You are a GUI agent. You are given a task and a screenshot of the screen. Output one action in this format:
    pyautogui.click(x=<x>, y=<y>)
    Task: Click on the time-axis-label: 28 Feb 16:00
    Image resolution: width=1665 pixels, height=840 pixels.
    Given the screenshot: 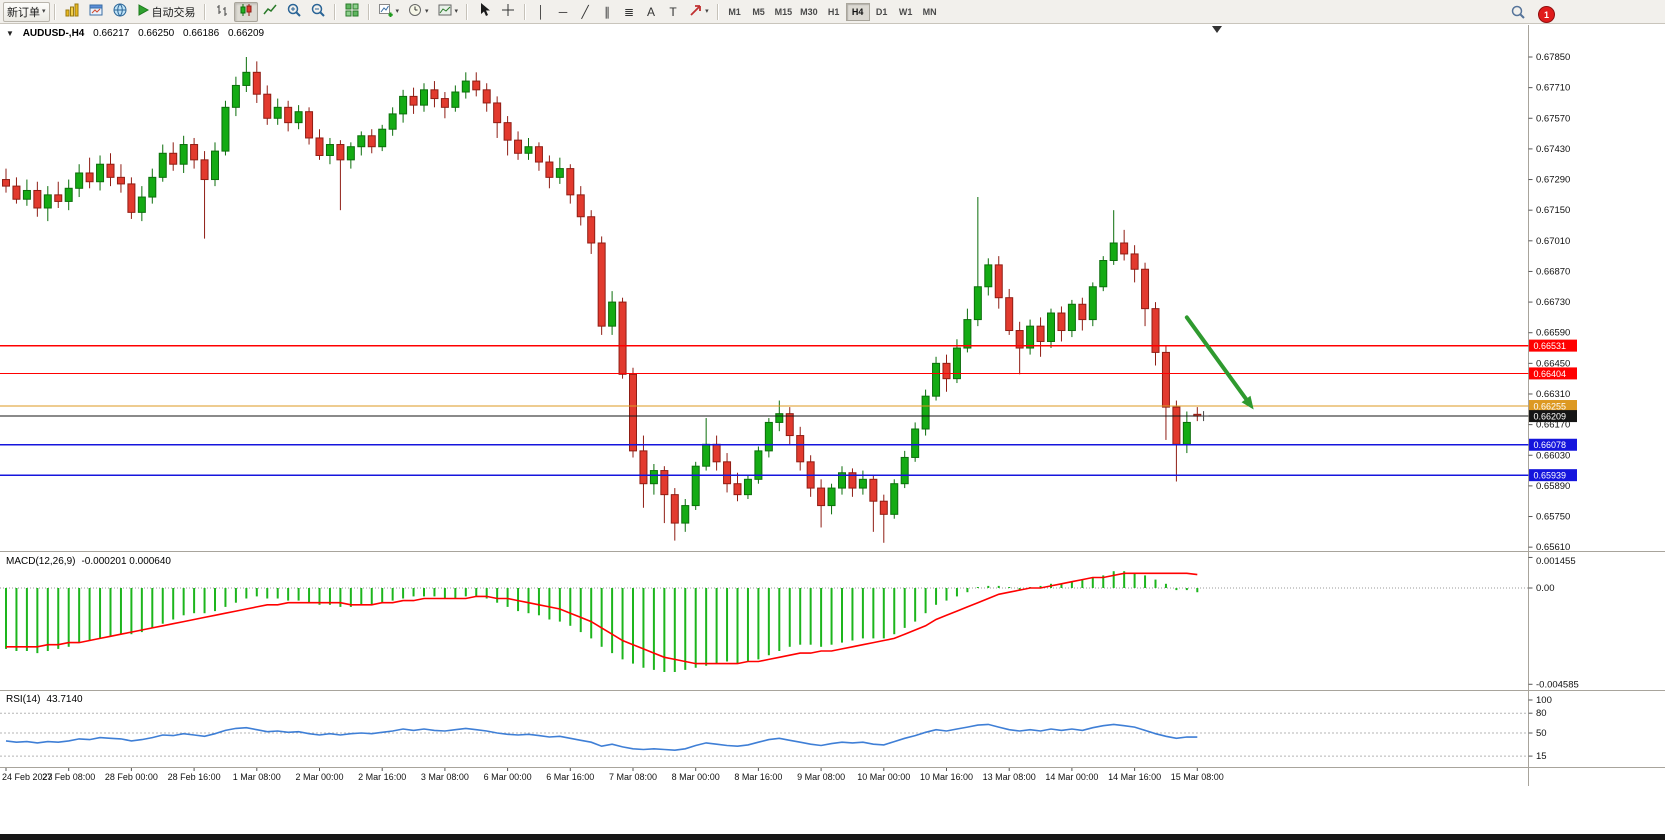 What is the action you would take?
    pyautogui.click(x=194, y=777)
    